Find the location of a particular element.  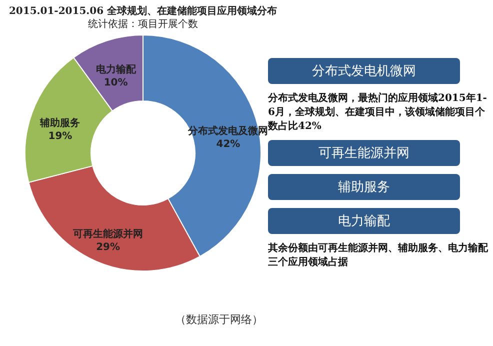

text: （数据源于网络） is located at coordinates (219, 319).